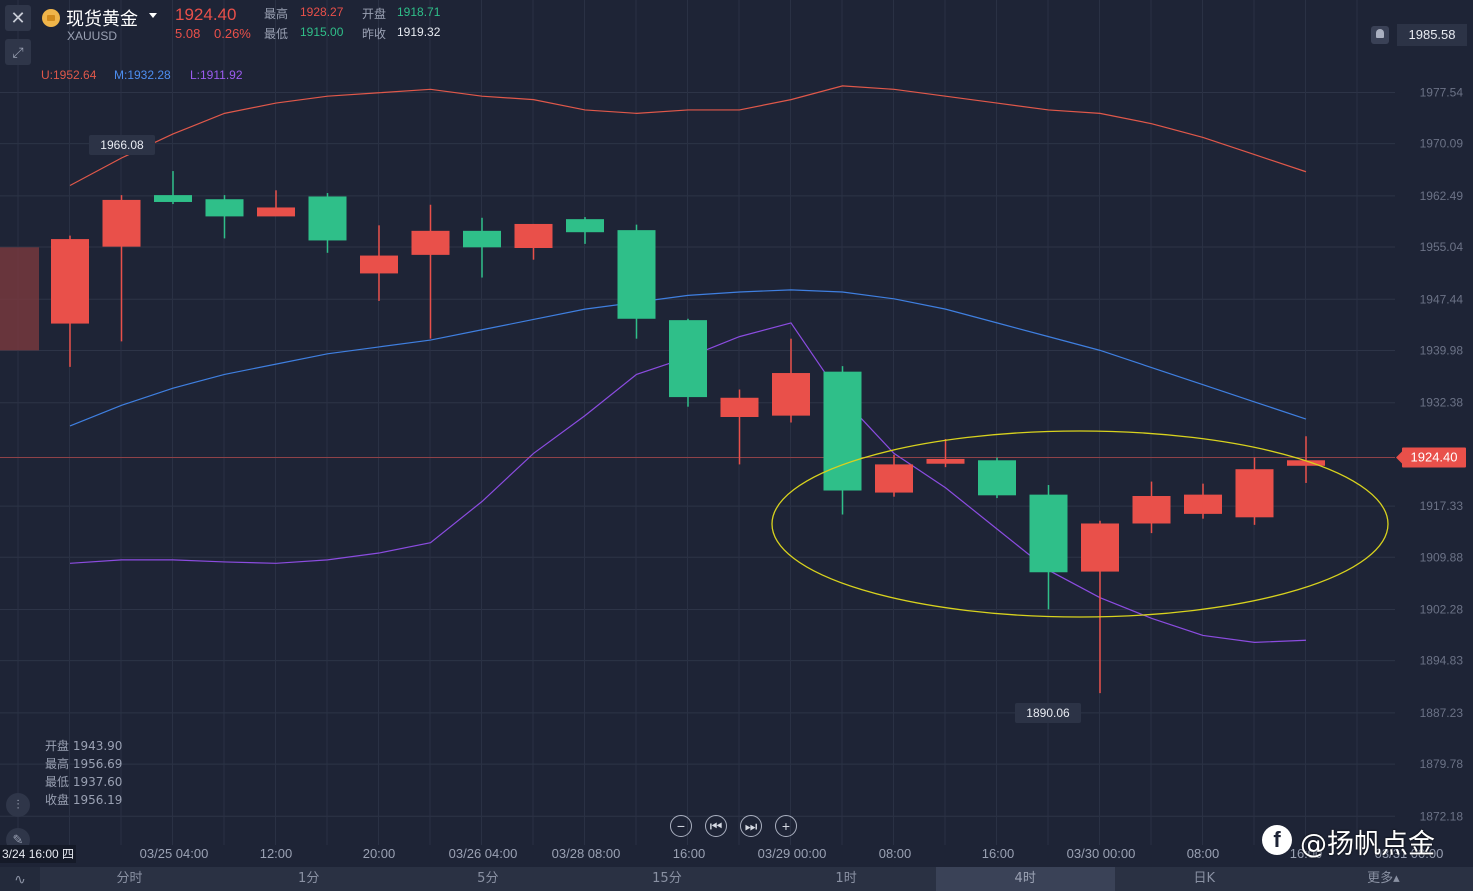 The height and width of the screenshot is (891, 1473). Describe the element at coordinates (1442, 816) in the screenshot. I see `y-tick-label: 1872.18` at that location.